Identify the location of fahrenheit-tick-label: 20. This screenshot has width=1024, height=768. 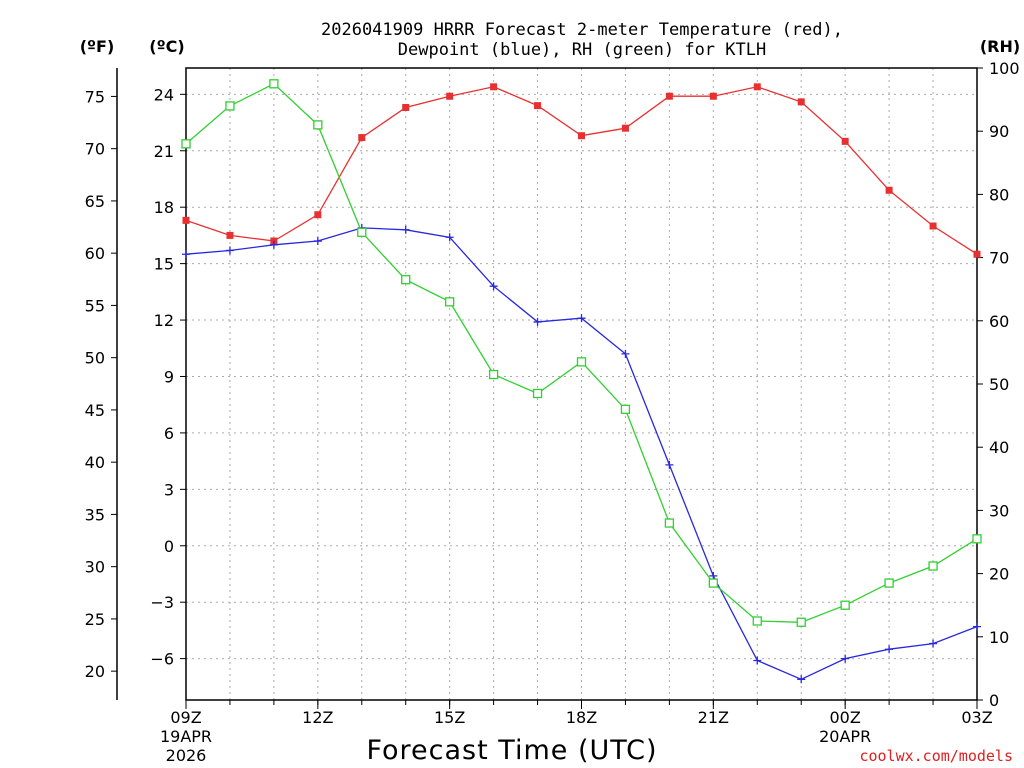
(95, 671).